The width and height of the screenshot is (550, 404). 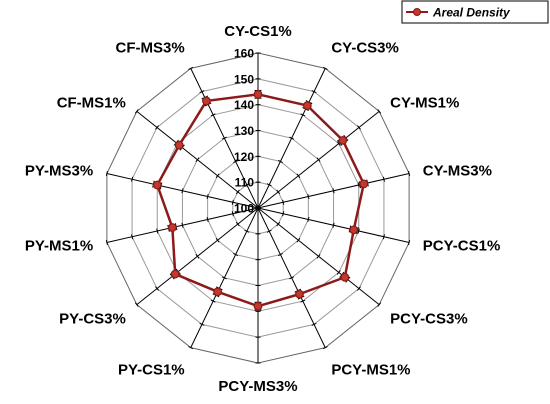 I want to click on category-label: PCY-CS1%, so click(x=462, y=246).